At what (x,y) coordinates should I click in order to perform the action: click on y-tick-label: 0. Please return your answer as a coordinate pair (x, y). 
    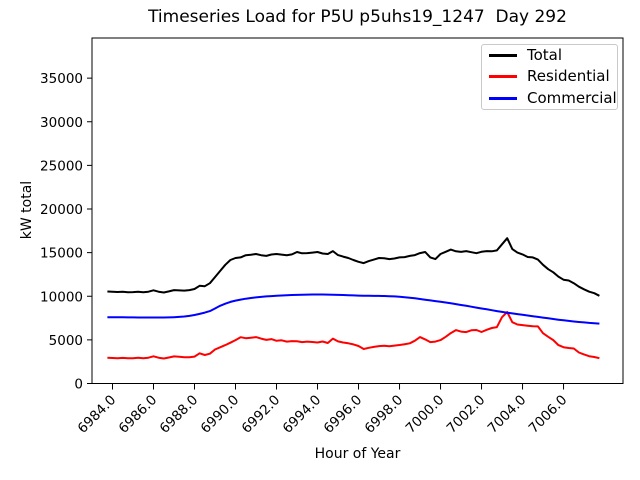
    Looking at the image, I should click on (78, 385).